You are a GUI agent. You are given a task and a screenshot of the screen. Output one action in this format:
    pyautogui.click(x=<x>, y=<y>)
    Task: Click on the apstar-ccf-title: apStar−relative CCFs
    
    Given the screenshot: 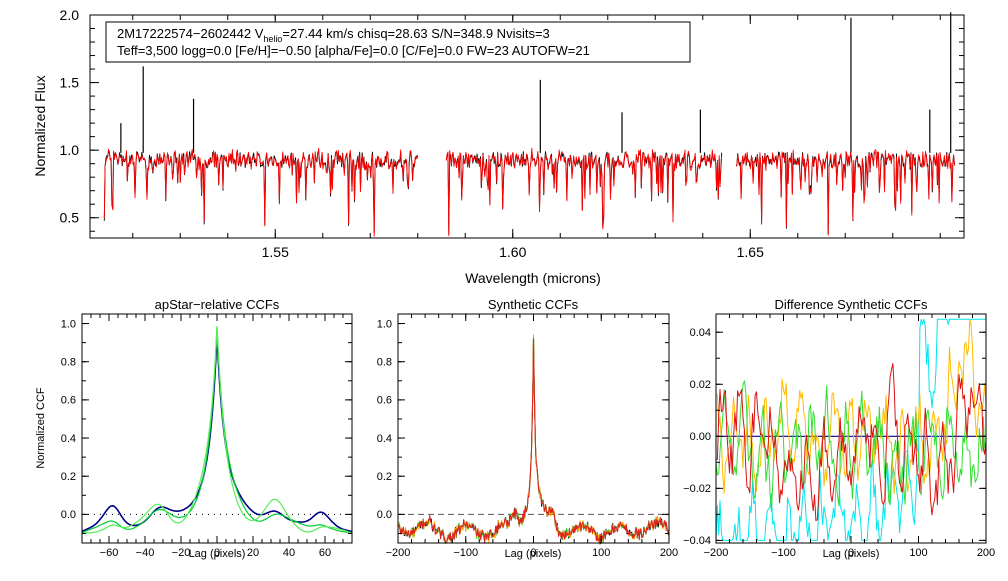 What is the action you would take?
    pyautogui.click(x=217, y=304)
    